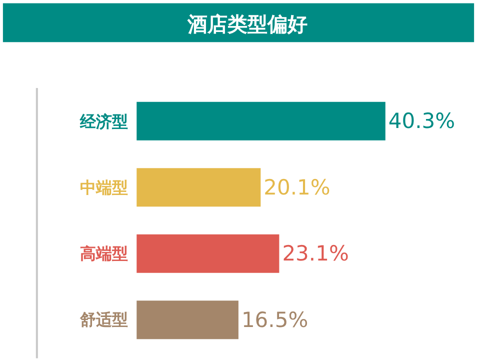 Image resolution: width=495 pixels, height=361 pixels. What do you see at coordinates (104, 187) in the screenshot?
I see `y-tick-label: 中端型` at bounding box center [104, 187].